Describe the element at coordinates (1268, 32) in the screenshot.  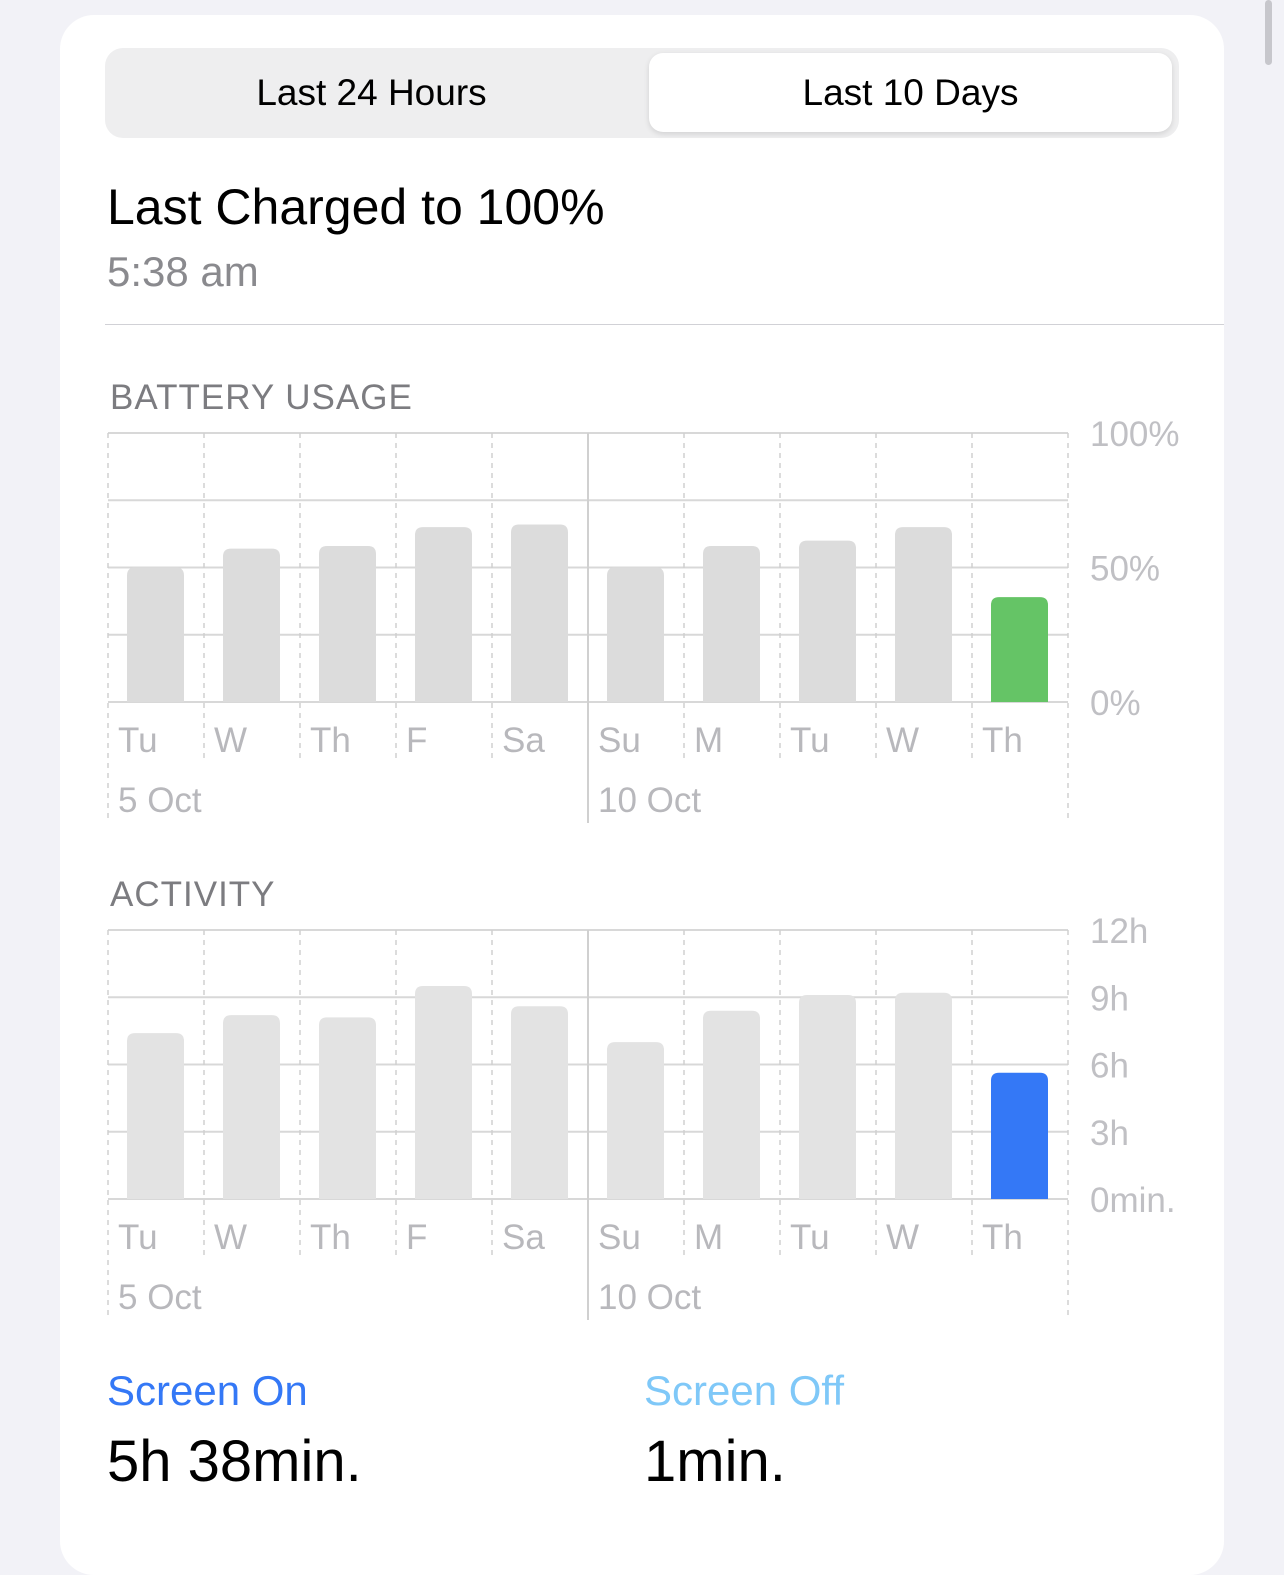
I see `scrollbar` at that location.